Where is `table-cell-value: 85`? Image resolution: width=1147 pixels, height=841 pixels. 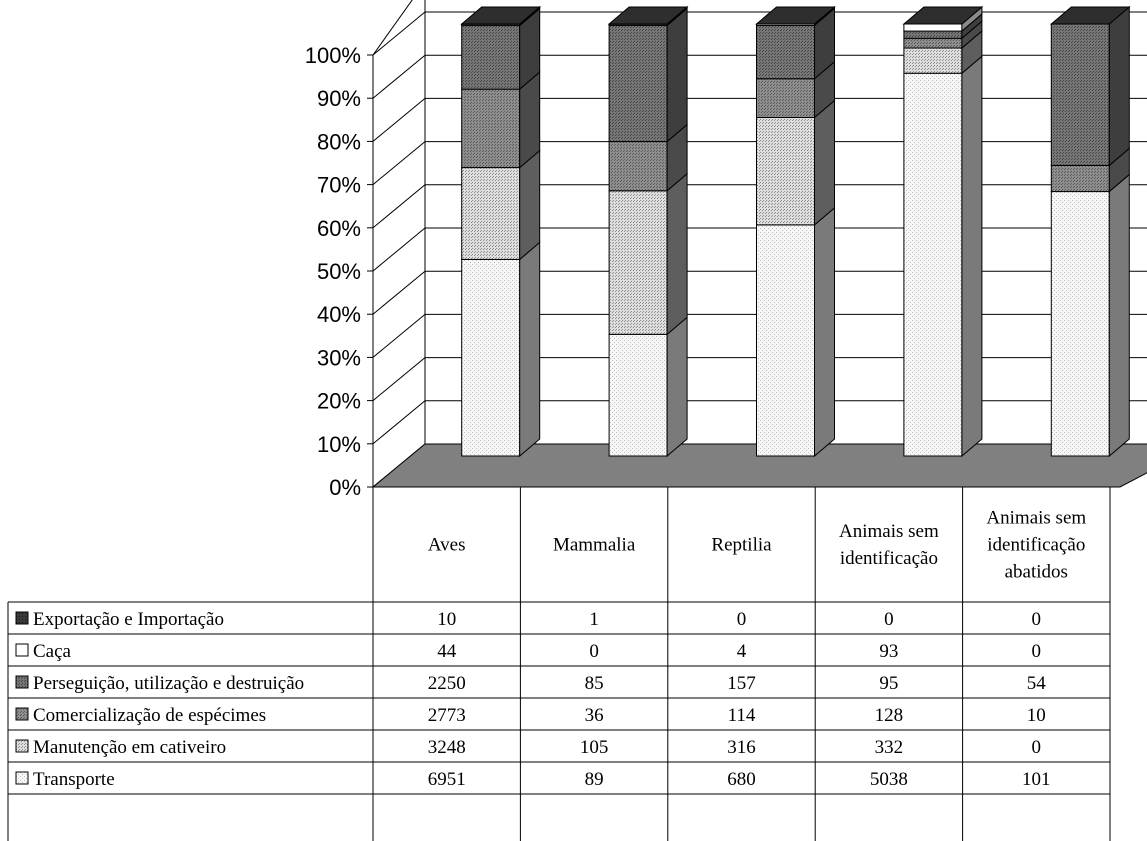 table-cell-value: 85 is located at coordinates (594, 683).